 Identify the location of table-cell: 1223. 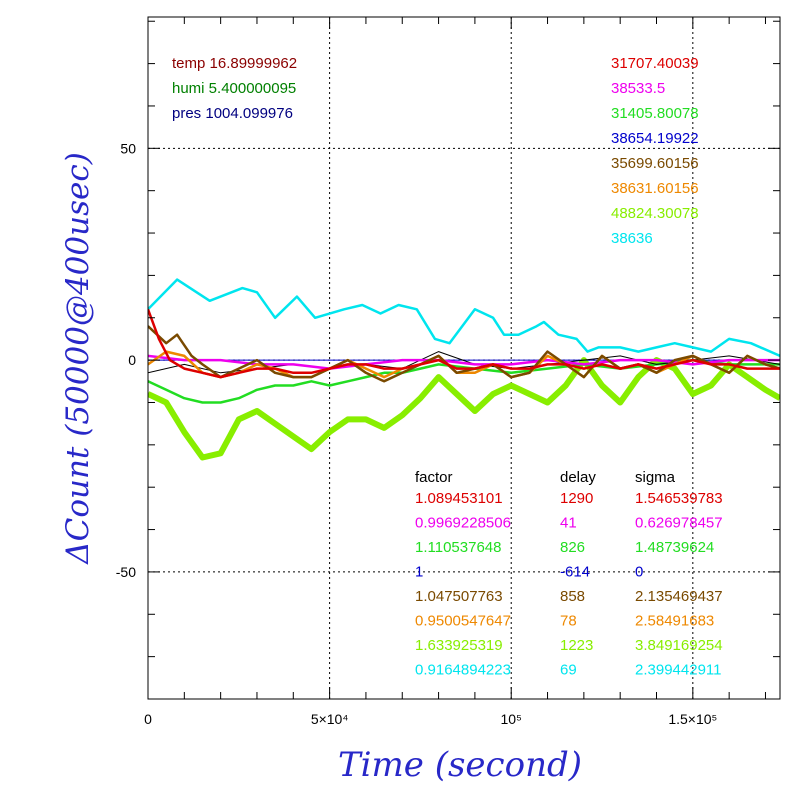
(576, 645).